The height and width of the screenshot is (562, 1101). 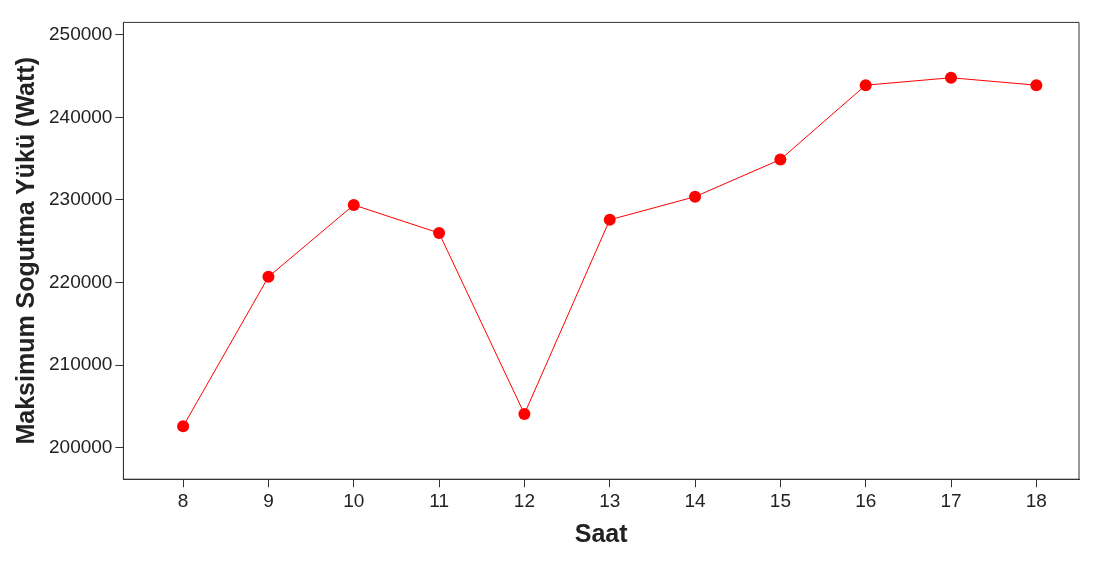 What do you see at coordinates (354, 500) in the screenshot?
I see `x-tick-label: 10` at bounding box center [354, 500].